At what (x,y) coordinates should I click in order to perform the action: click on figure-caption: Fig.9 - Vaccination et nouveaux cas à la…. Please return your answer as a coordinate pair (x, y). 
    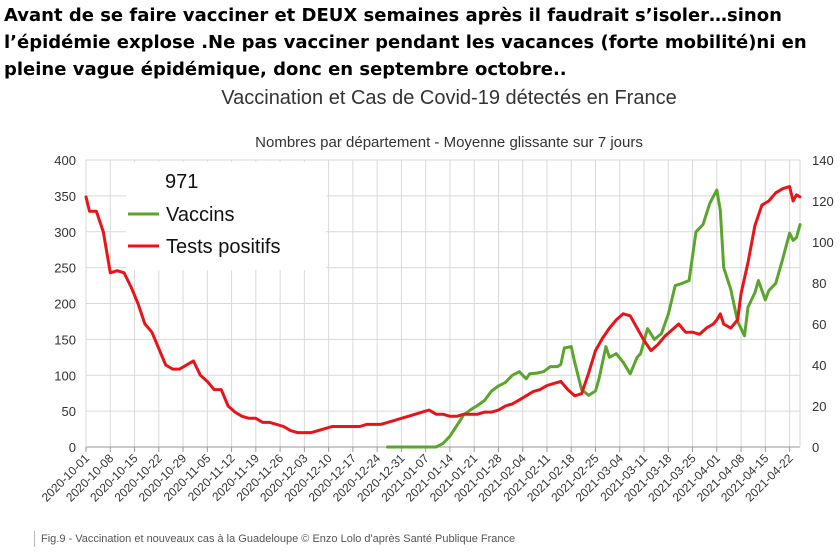
    Looking at the image, I should click on (274, 539).